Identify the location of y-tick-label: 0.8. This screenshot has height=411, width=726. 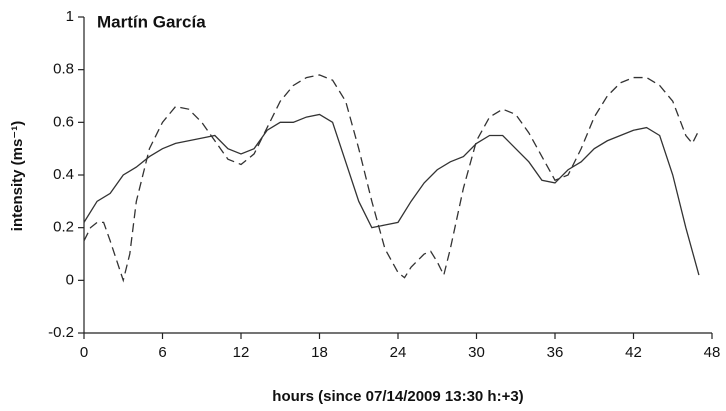
(63, 69).